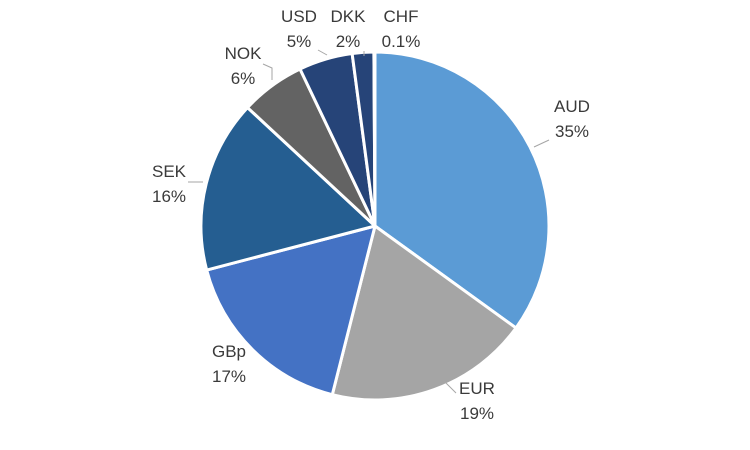 This screenshot has width=750, height=450. I want to click on slice-value-label-dkk: 2%, so click(348, 41).